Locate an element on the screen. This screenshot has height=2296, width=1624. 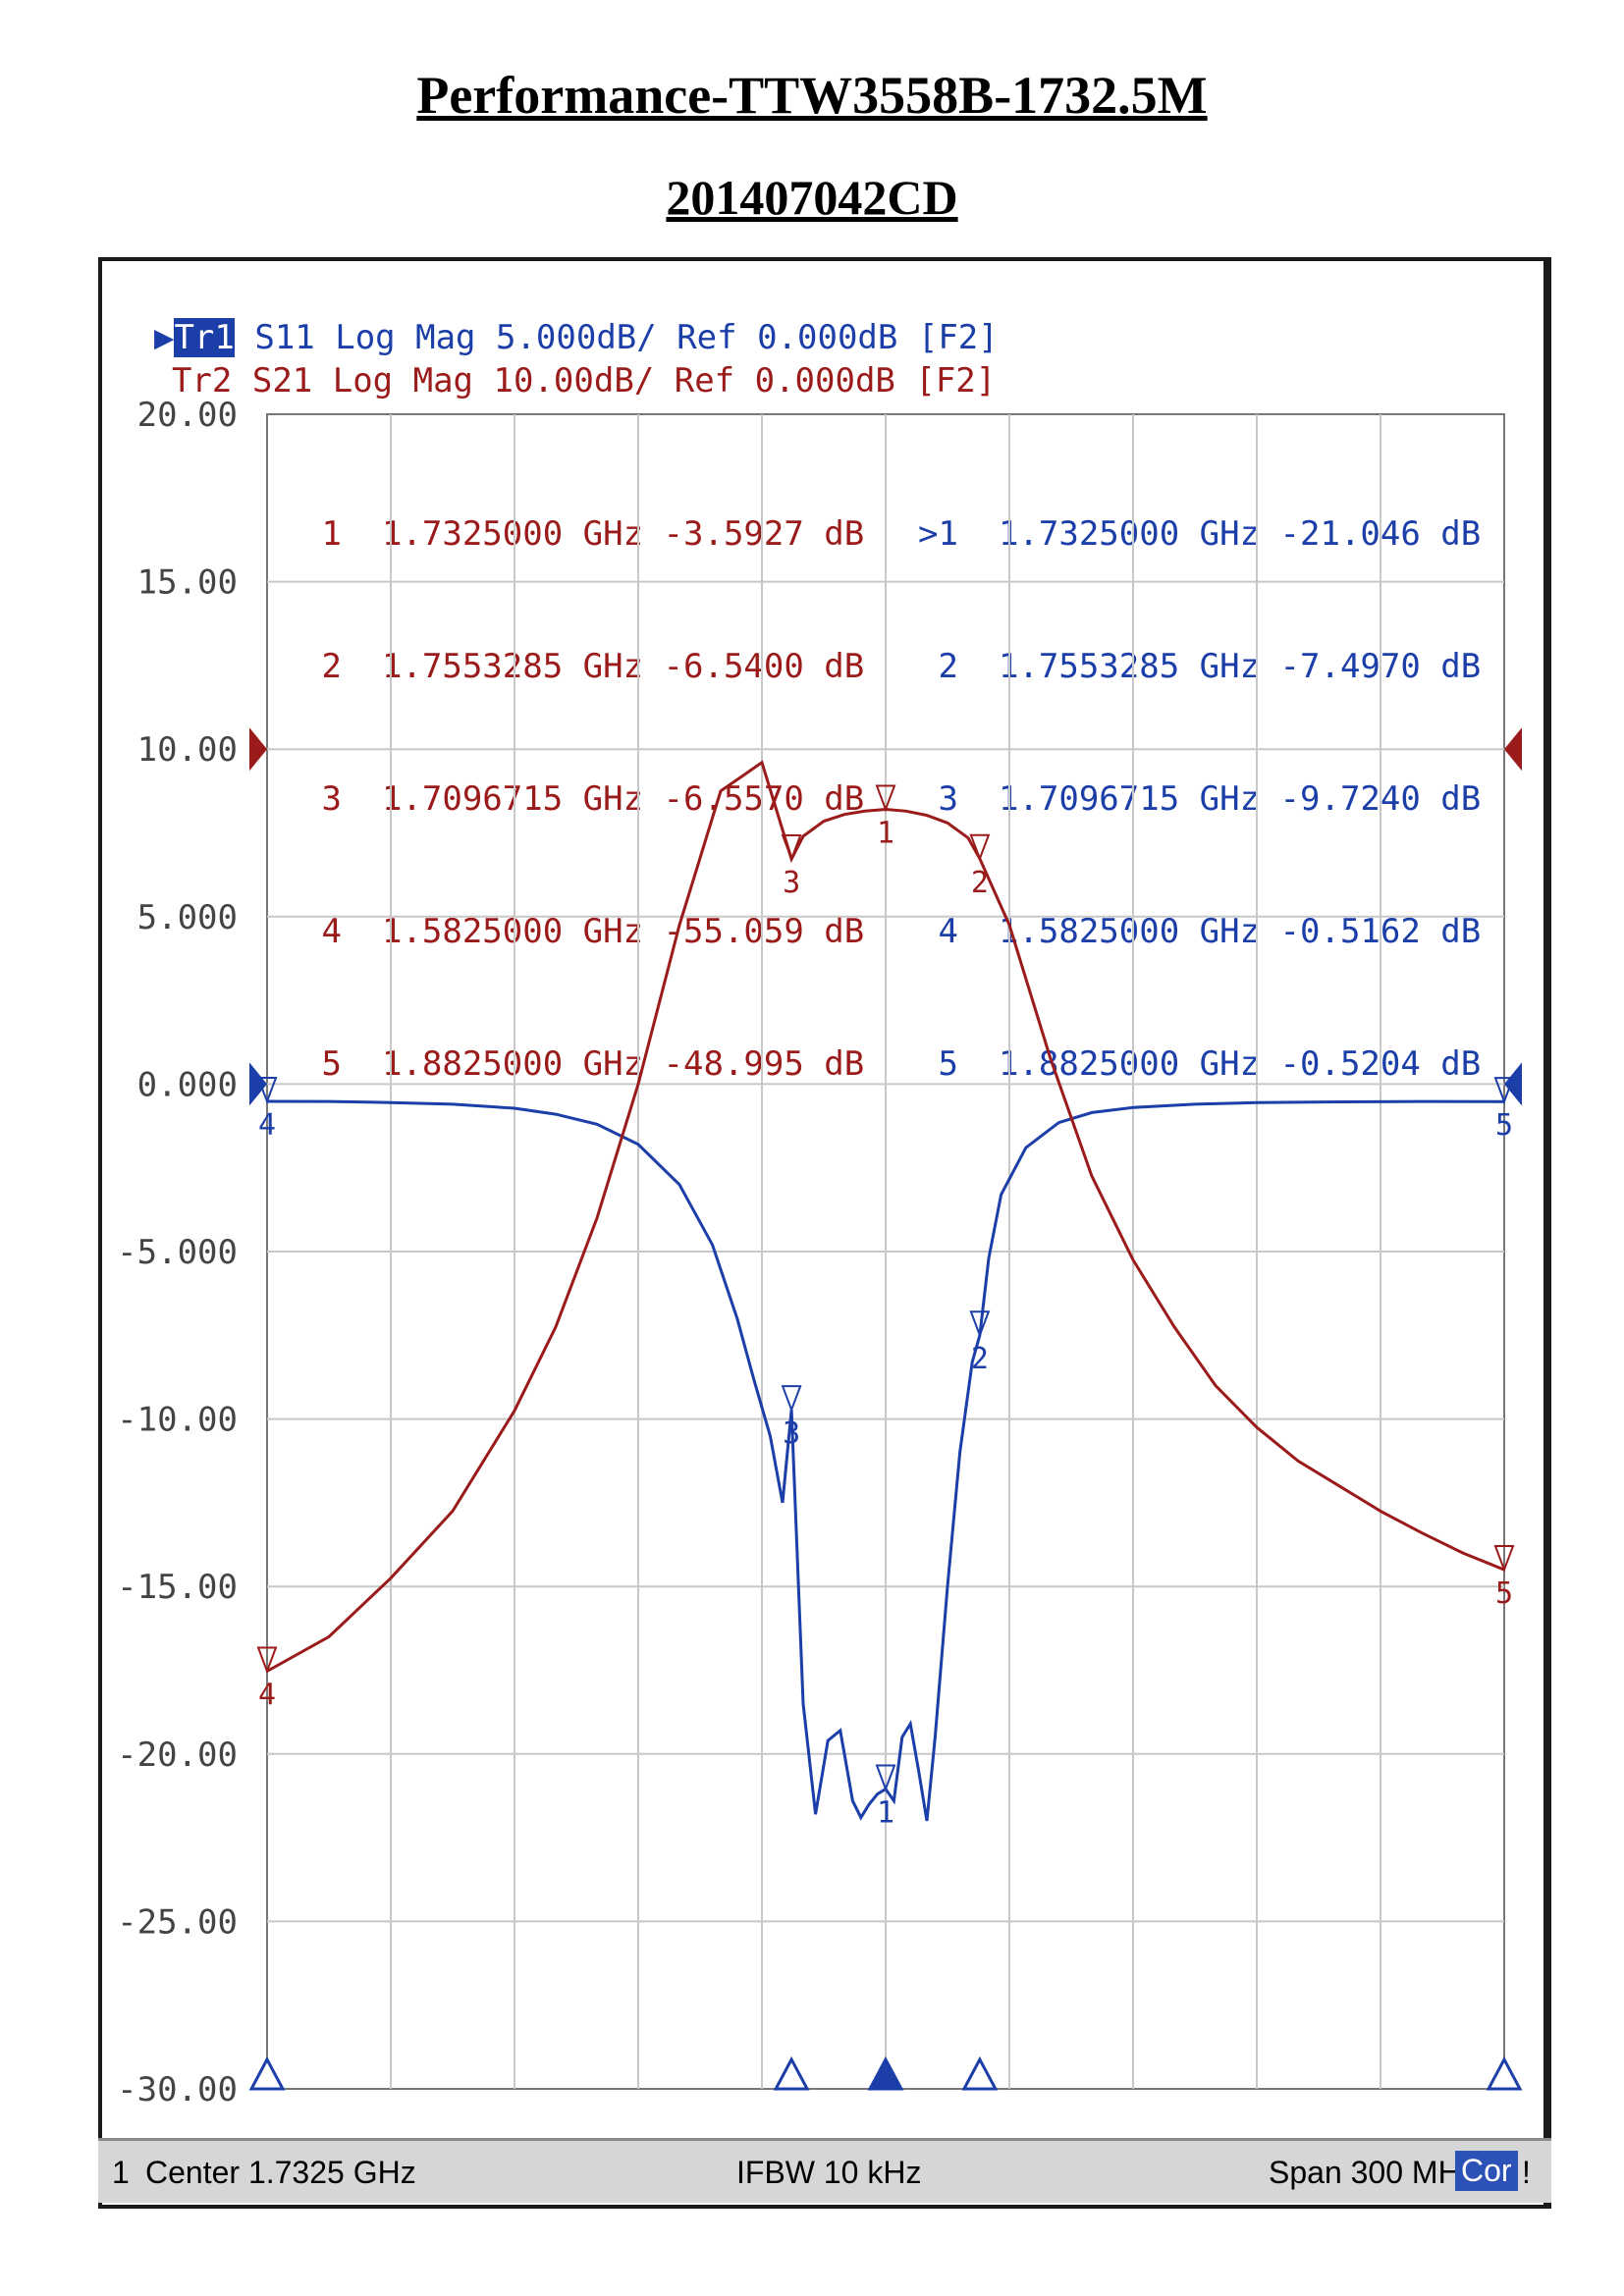
marker-3-axis-icon is located at coordinates (791, 2073).